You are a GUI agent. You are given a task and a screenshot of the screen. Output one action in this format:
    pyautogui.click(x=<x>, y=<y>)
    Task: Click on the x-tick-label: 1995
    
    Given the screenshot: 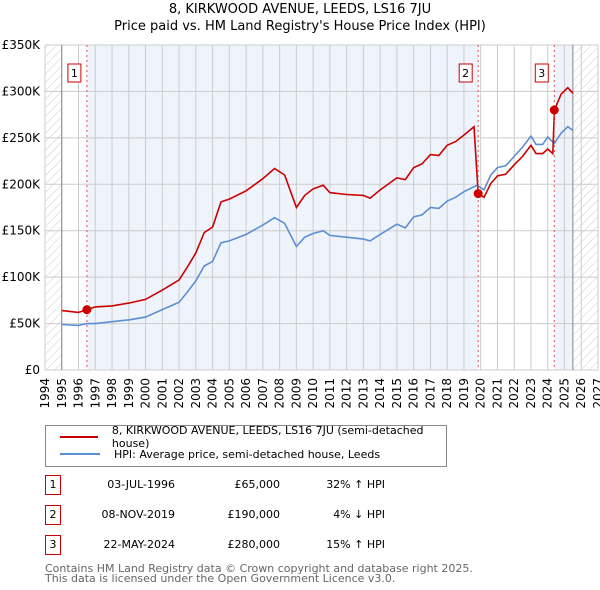 What is the action you would take?
    pyautogui.click(x=62, y=393)
    